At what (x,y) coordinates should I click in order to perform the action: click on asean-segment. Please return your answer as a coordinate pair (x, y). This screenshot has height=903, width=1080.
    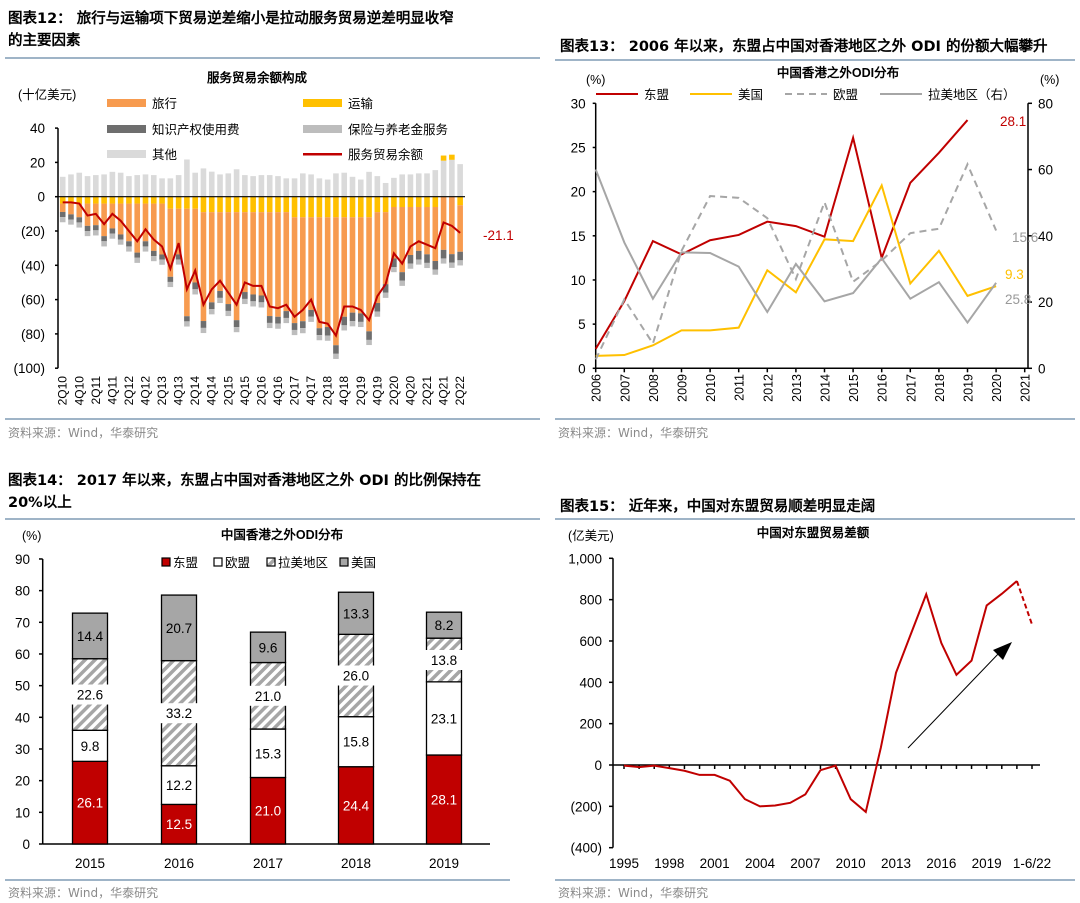
    Looking at the image, I should click on (268, 810).